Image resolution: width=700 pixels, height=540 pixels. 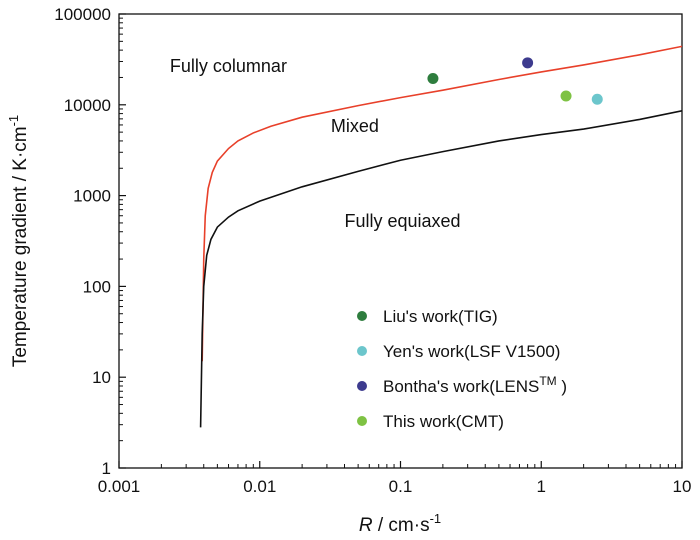 I want to click on y-axis-exponent: -1, so click(x=13, y=121).